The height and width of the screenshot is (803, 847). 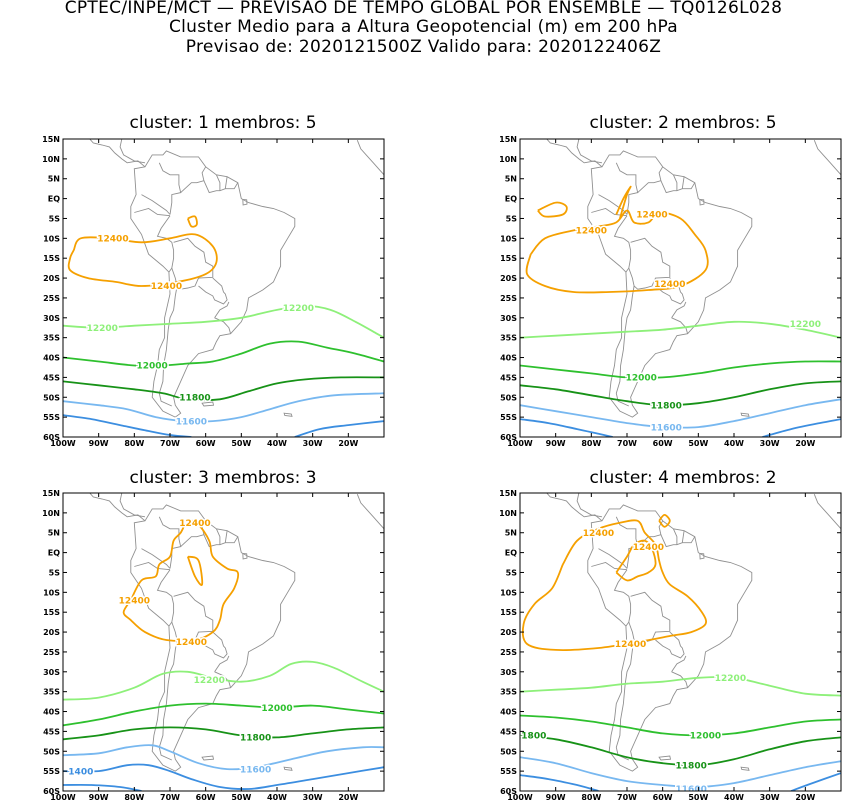 What do you see at coordinates (666, 428) in the screenshot?
I see `contour-label-11600: 11600` at bounding box center [666, 428].